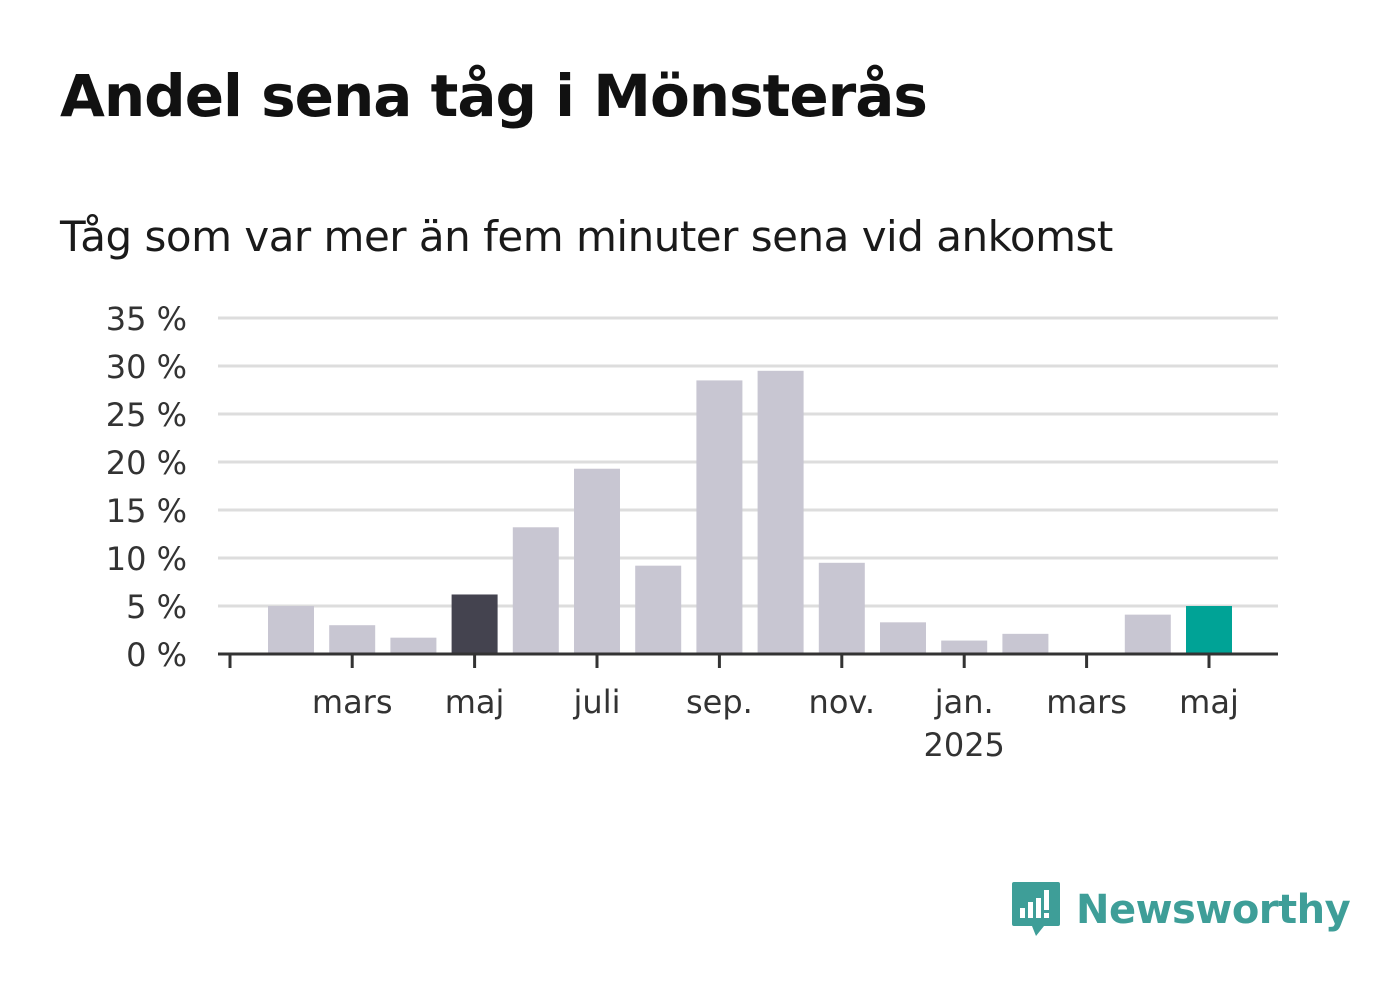 This screenshot has height=999, width=1382. Describe the element at coordinates (842, 702) in the screenshot. I see `x-tick-label: nov.` at that location.